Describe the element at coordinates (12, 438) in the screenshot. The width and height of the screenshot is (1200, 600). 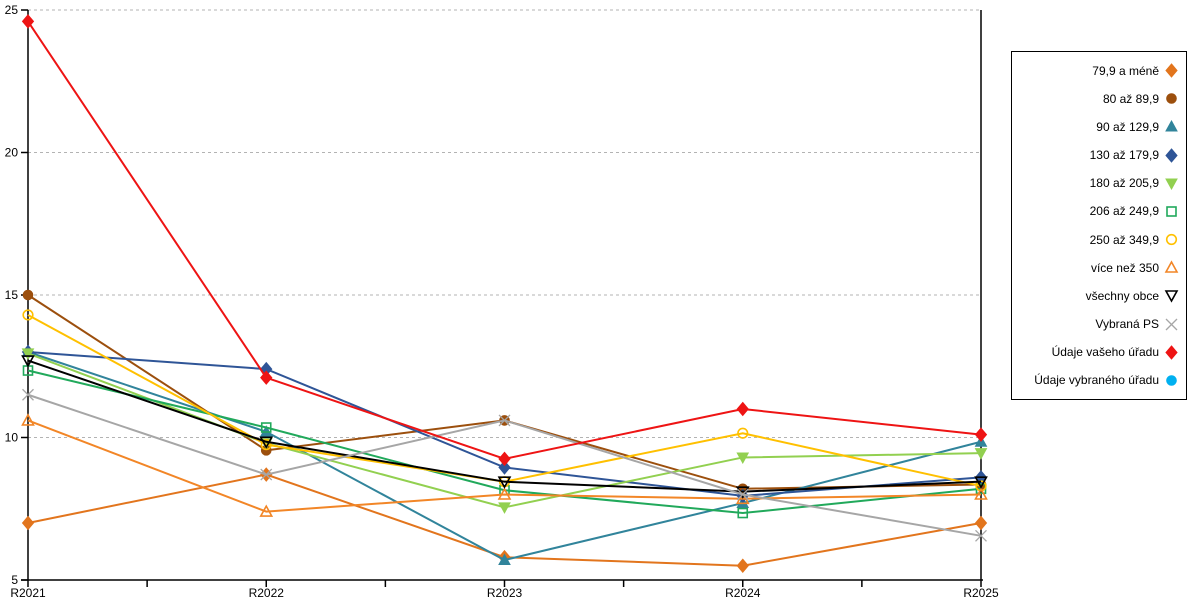
I see `y-axis-label: 10` at that location.